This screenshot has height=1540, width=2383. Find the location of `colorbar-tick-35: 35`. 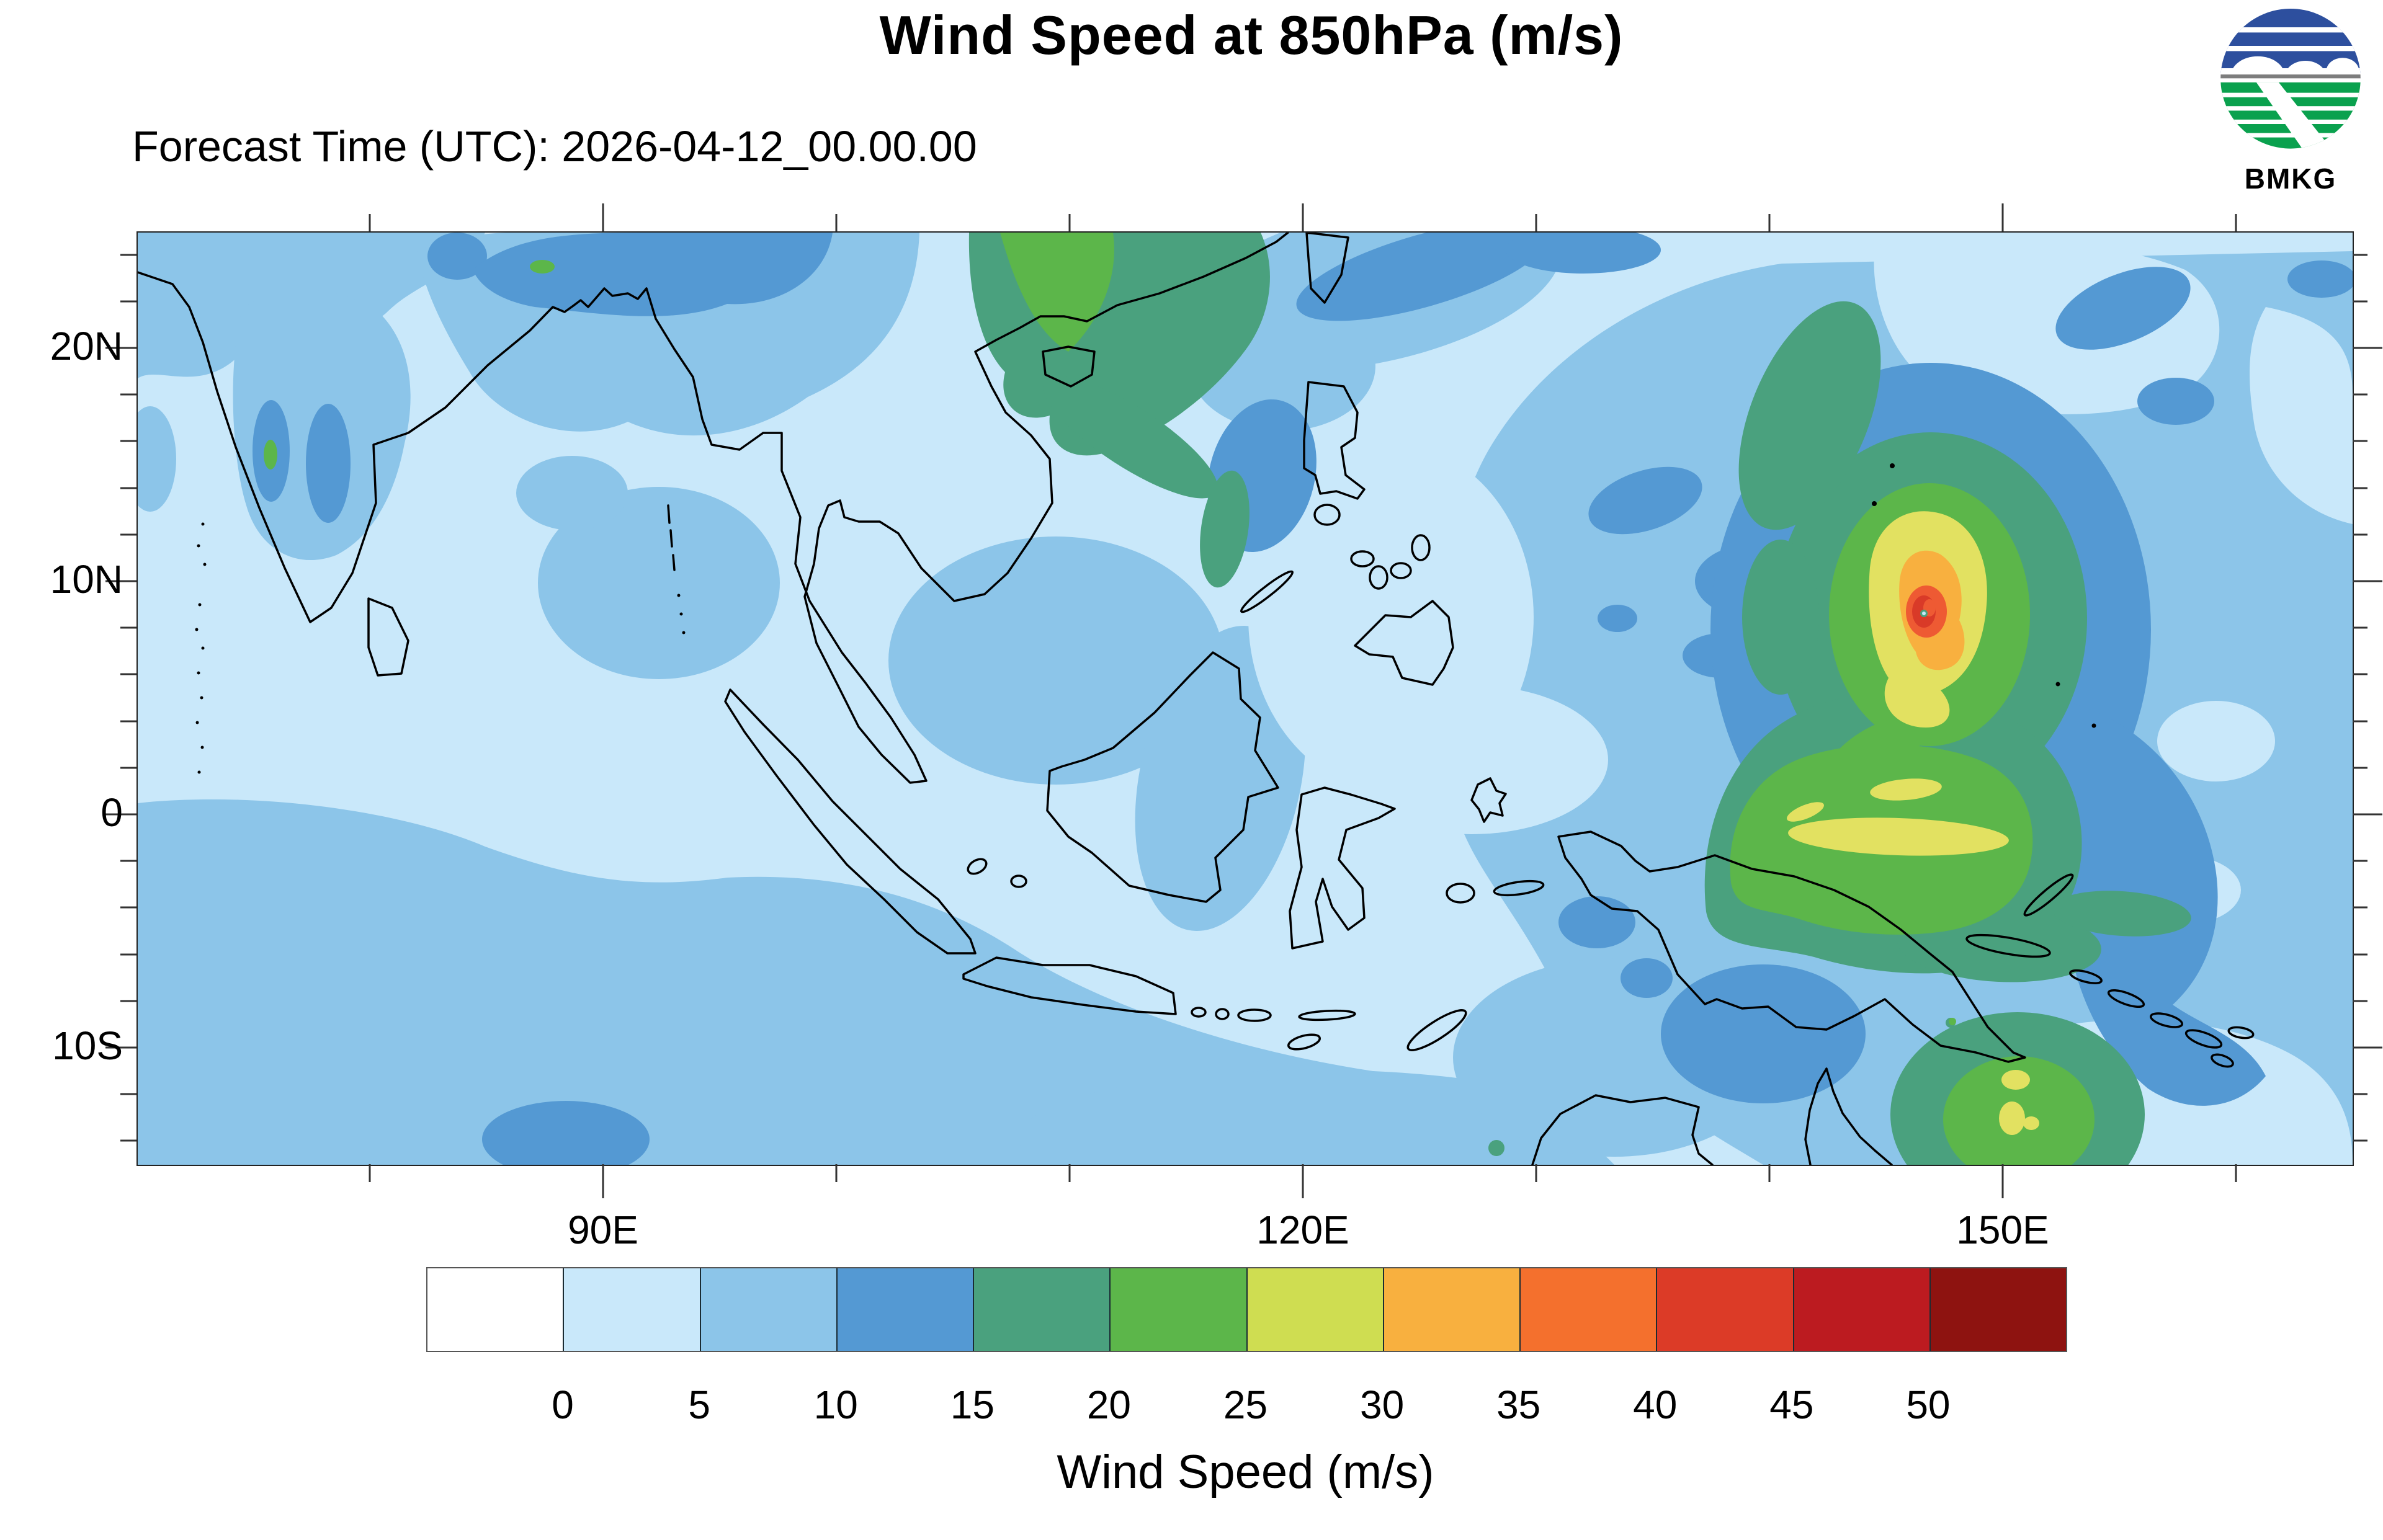

colorbar-tick-35: 35 is located at coordinates (1518, 1405).